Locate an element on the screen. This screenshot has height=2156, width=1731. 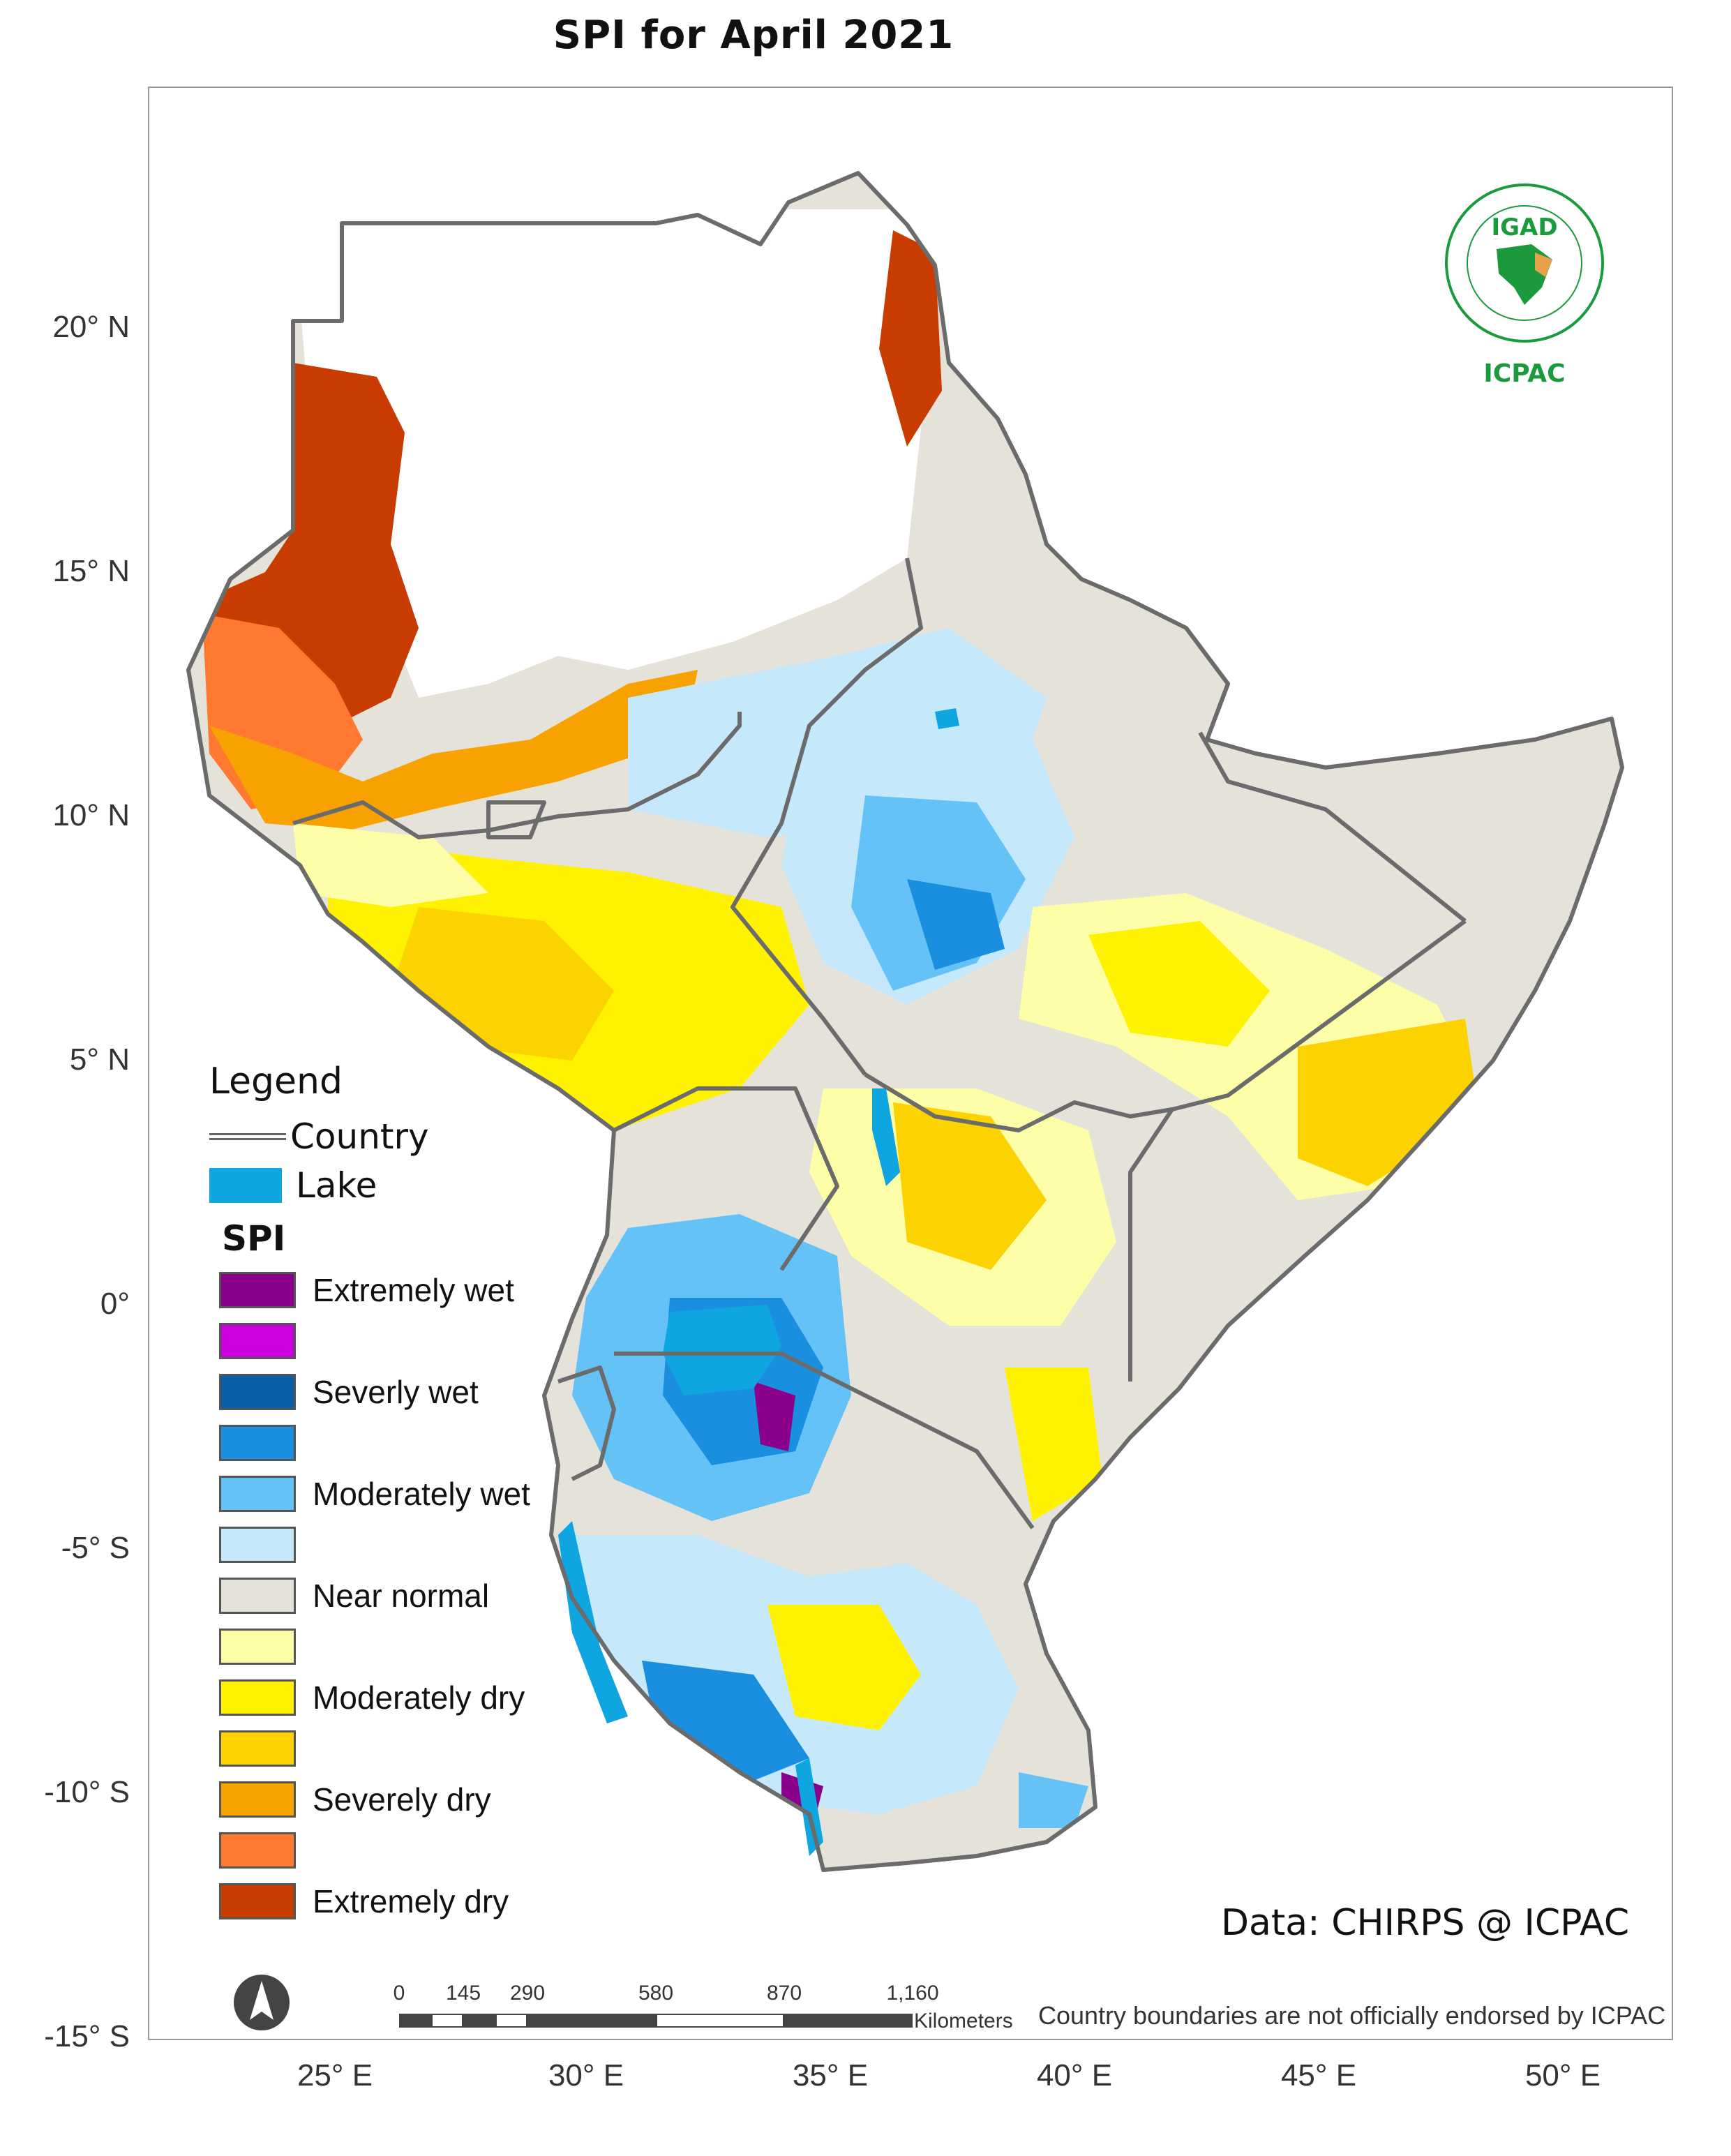
scale-tick-145: 145 is located at coordinates (463, 1994).